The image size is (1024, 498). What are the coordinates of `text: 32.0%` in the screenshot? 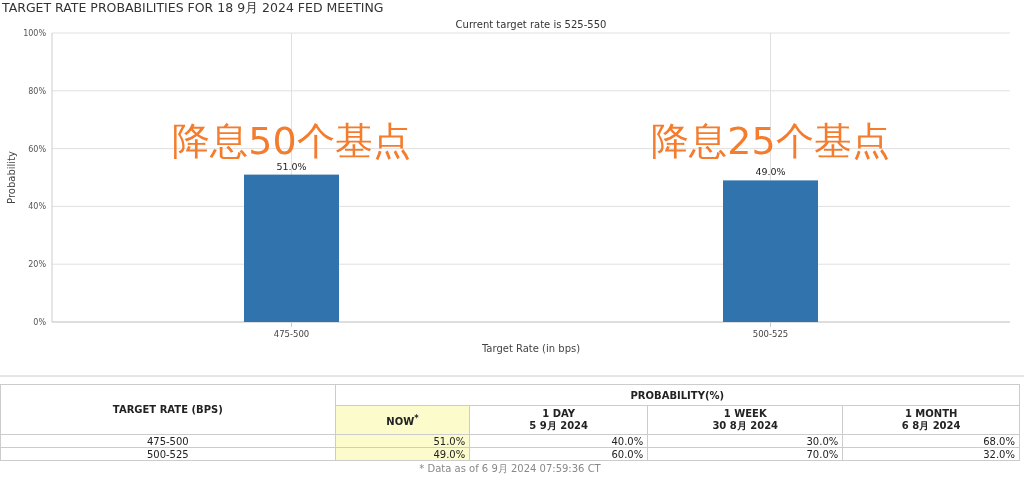 It's located at (931, 454).